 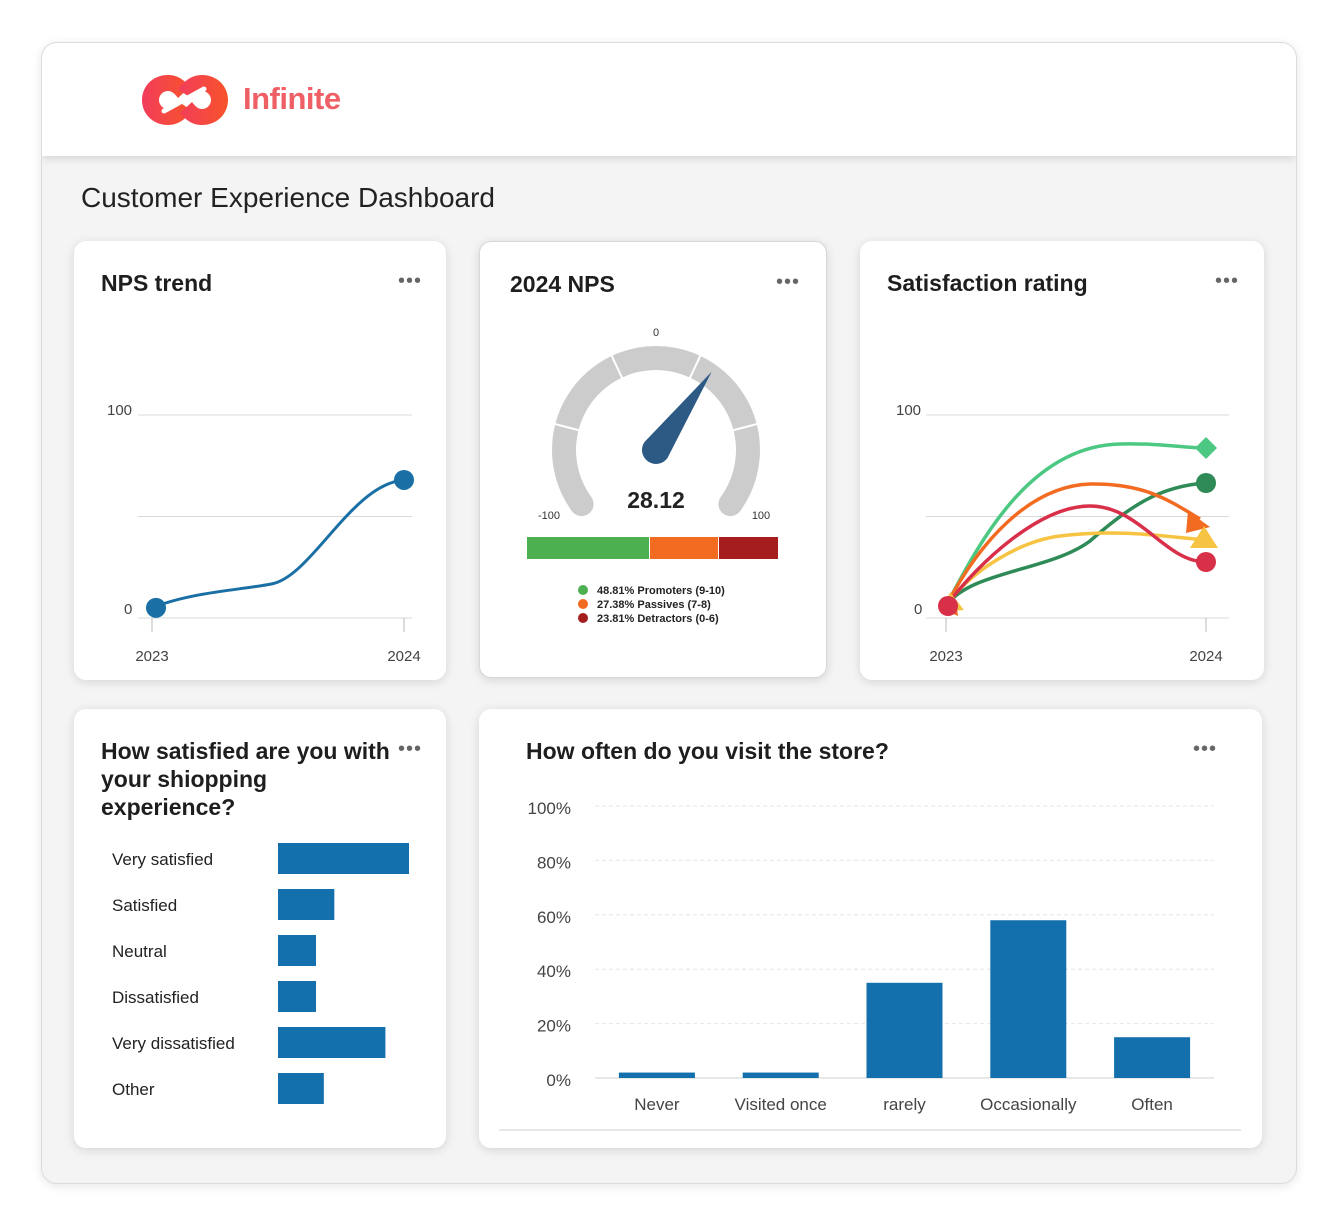 What do you see at coordinates (654, 605) in the screenshot?
I see `legend-label: 27.38% Passives (7-8)` at bounding box center [654, 605].